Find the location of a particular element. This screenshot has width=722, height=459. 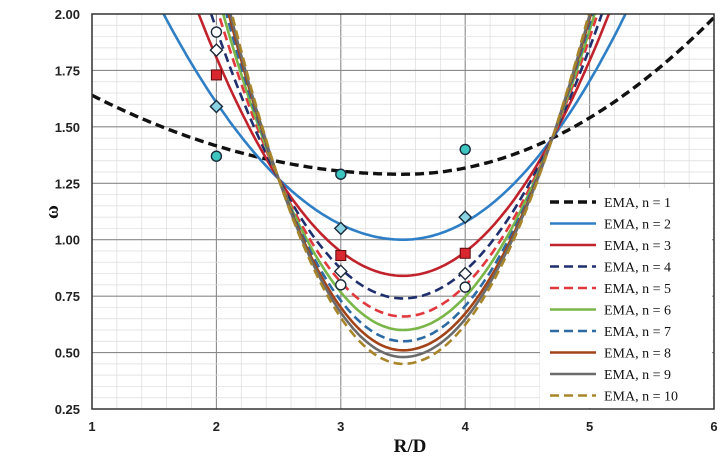

y-tick-label: 0.25 is located at coordinates (67, 409).